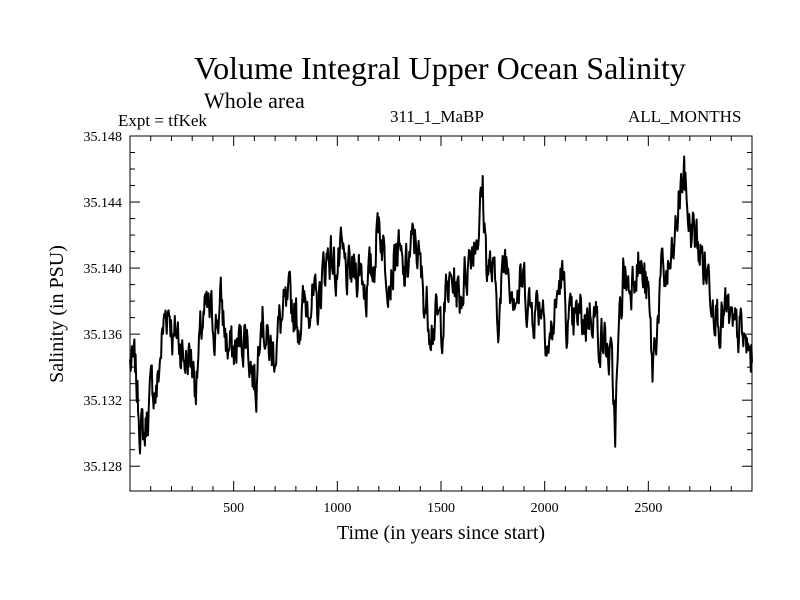  Describe the element at coordinates (103, 269) in the screenshot. I see `y-tick-label: 35.140` at that location.